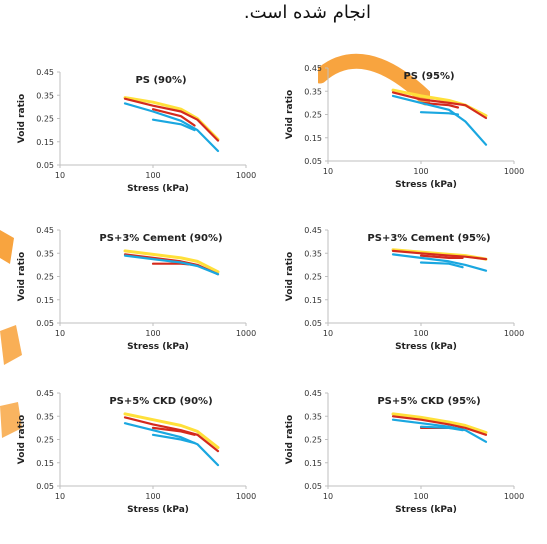 Image resolution: width=547 pixels, height=544 pixels. I want to click on chart-title: PS+5% CKD (95%), so click(428, 401).